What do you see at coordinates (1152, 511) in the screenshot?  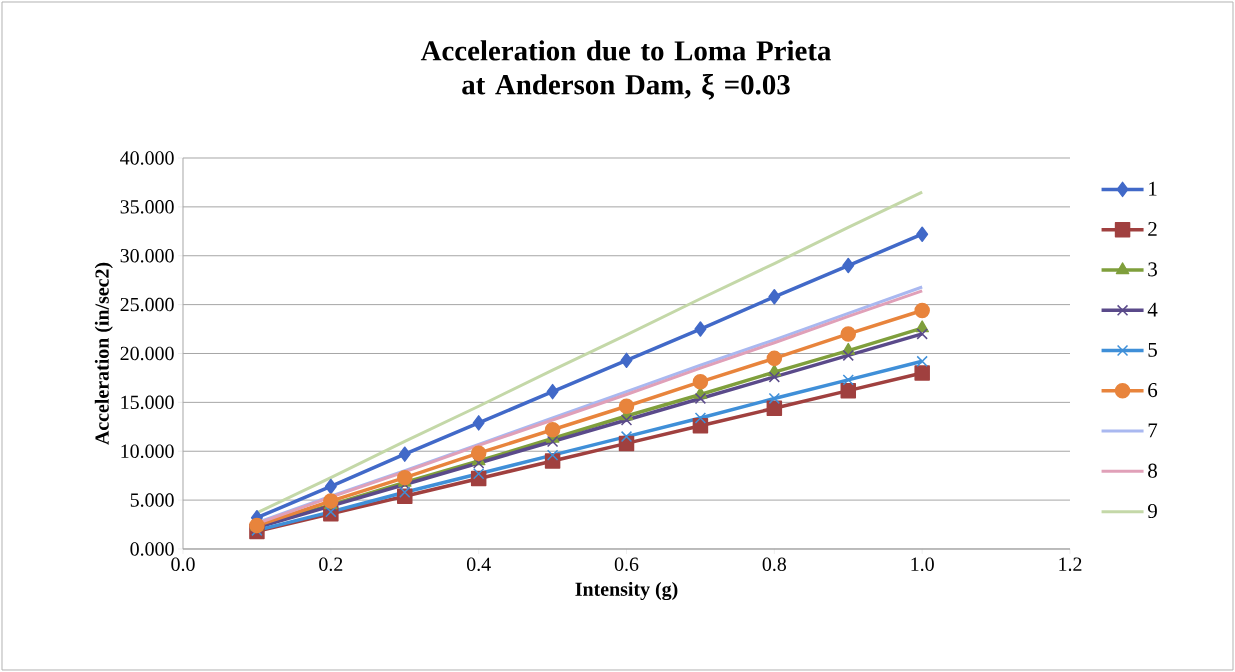 I see `legend-label: 9` at bounding box center [1152, 511].